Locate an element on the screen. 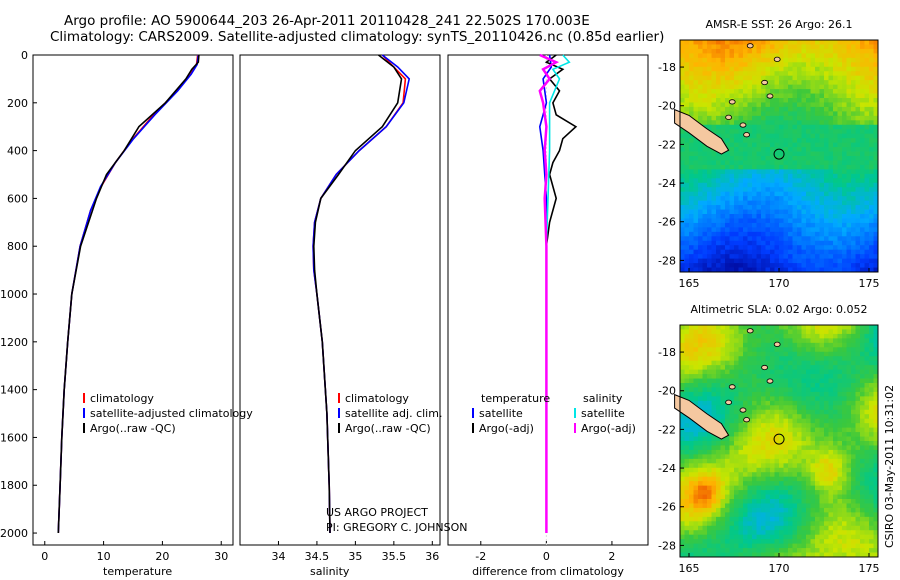  y-tick-label: 0 is located at coordinates (24, 55).